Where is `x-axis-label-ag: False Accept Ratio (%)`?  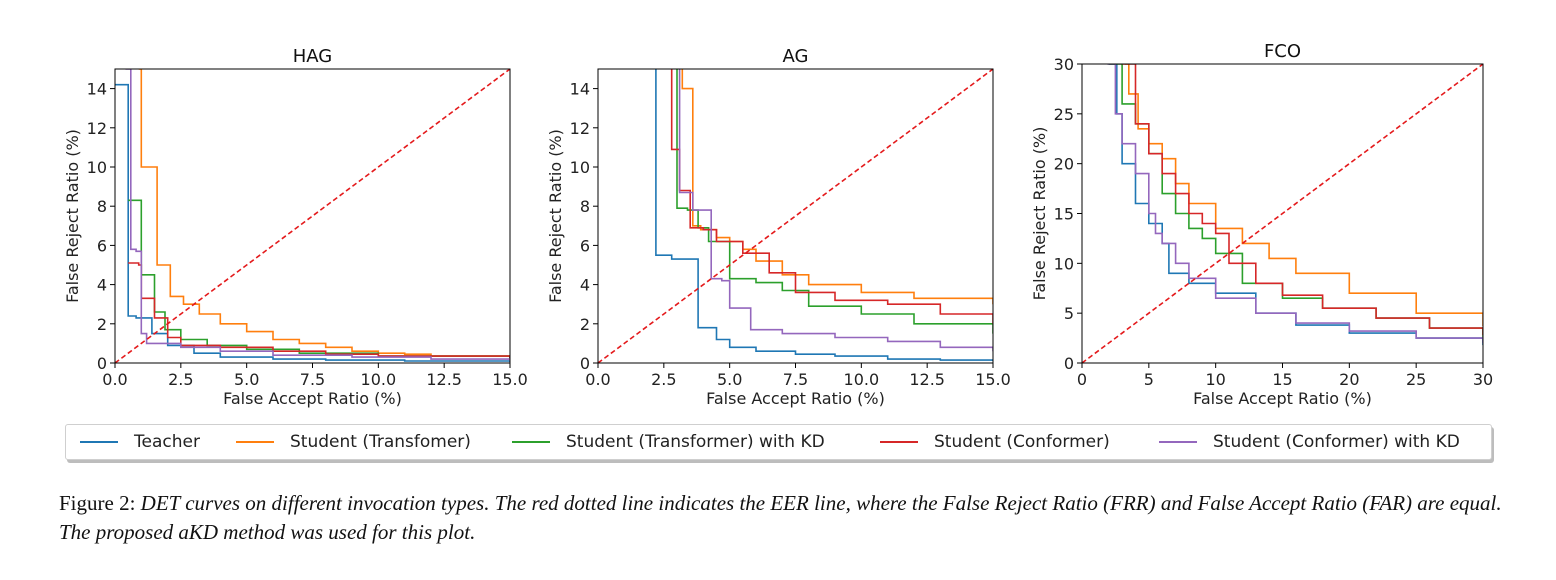
x-axis-label-ag: False Accept Ratio (%) is located at coordinates (795, 398).